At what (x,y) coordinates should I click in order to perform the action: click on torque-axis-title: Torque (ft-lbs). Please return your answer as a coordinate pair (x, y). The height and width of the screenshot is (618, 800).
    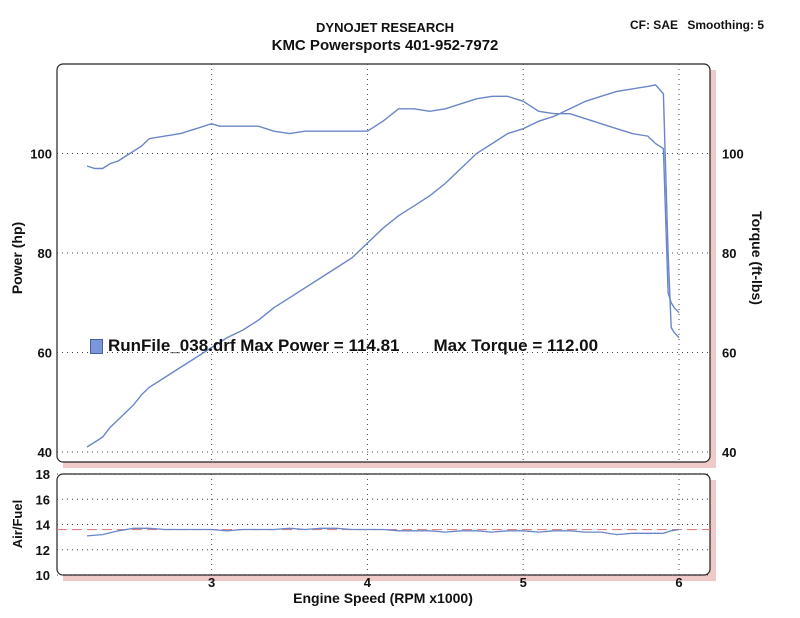
    Looking at the image, I should click on (757, 258).